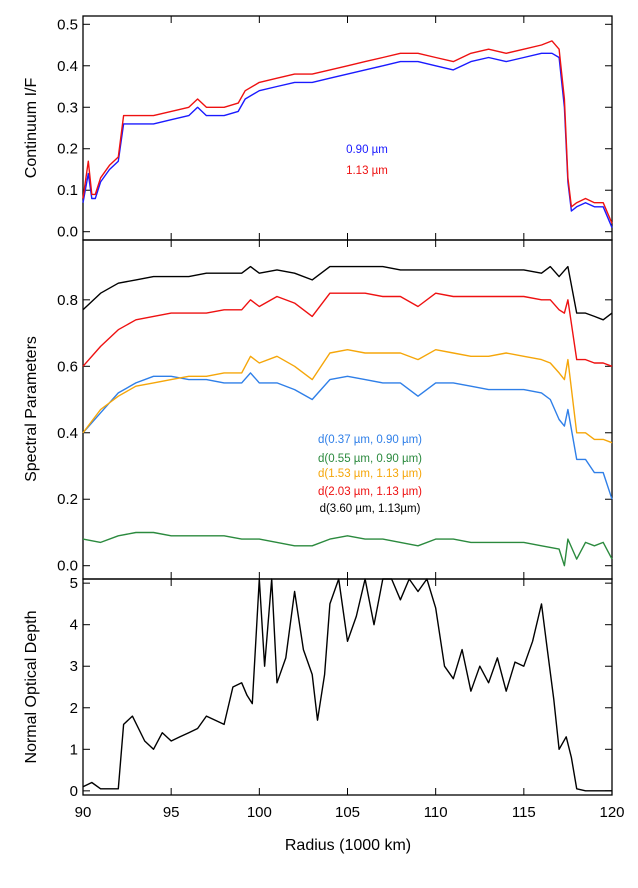  What do you see at coordinates (611, 812) in the screenshot?
I see `x-tick-label: 120` at bounding box center [611, 812].